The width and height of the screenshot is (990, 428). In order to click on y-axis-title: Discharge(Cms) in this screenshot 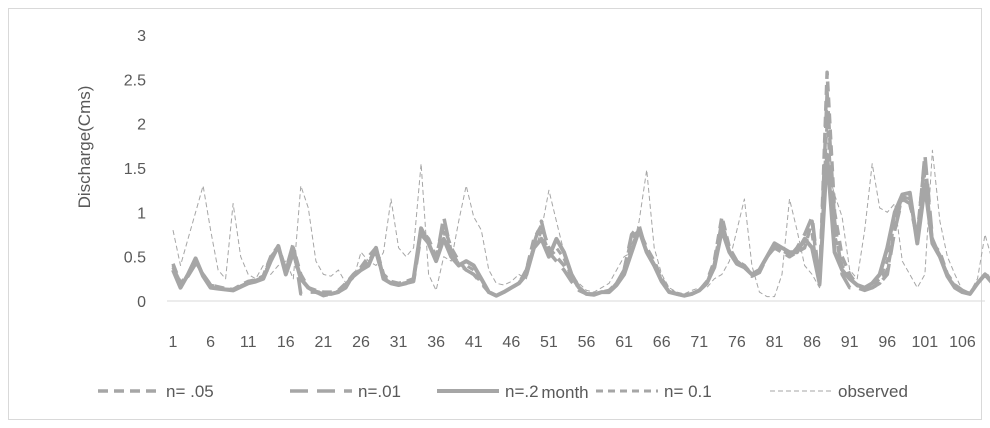, I will do `click(84, 147)`.